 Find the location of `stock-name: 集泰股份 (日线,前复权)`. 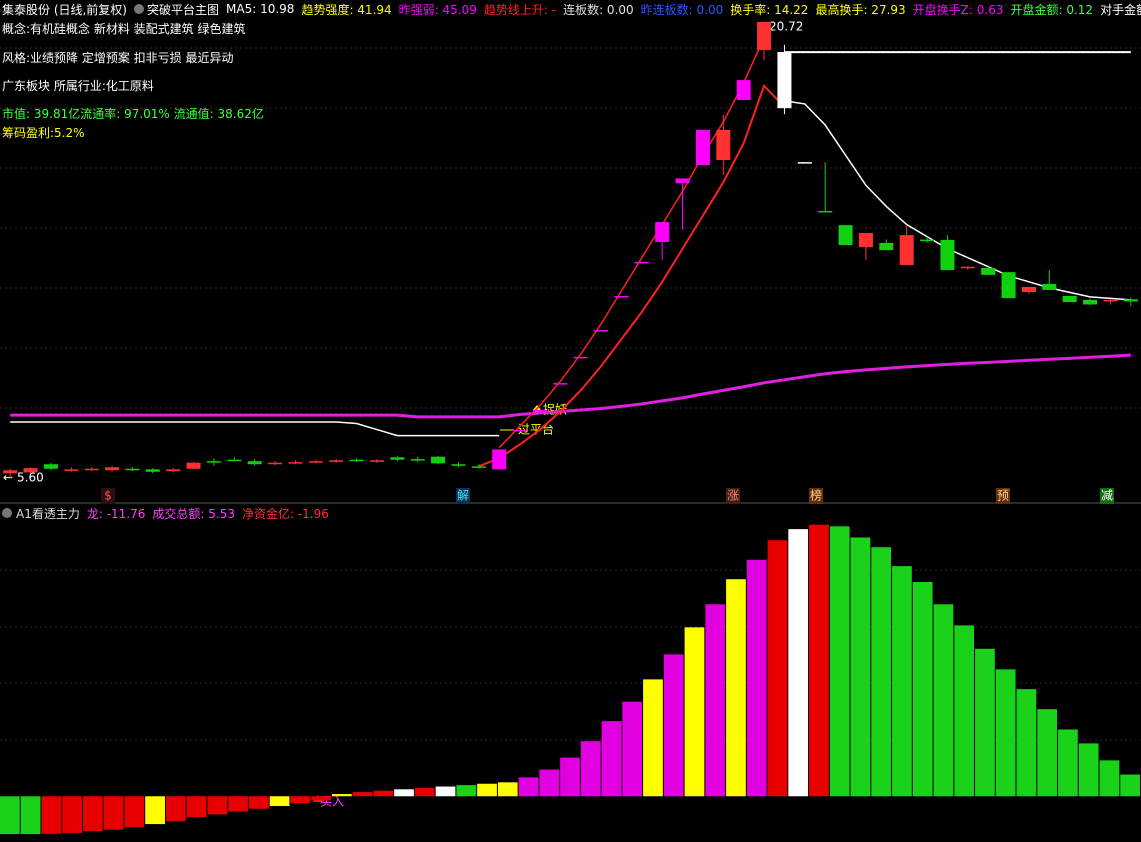

stock-name: 集泰股份 (日线,前复权) is located at coordinates (64, 9).